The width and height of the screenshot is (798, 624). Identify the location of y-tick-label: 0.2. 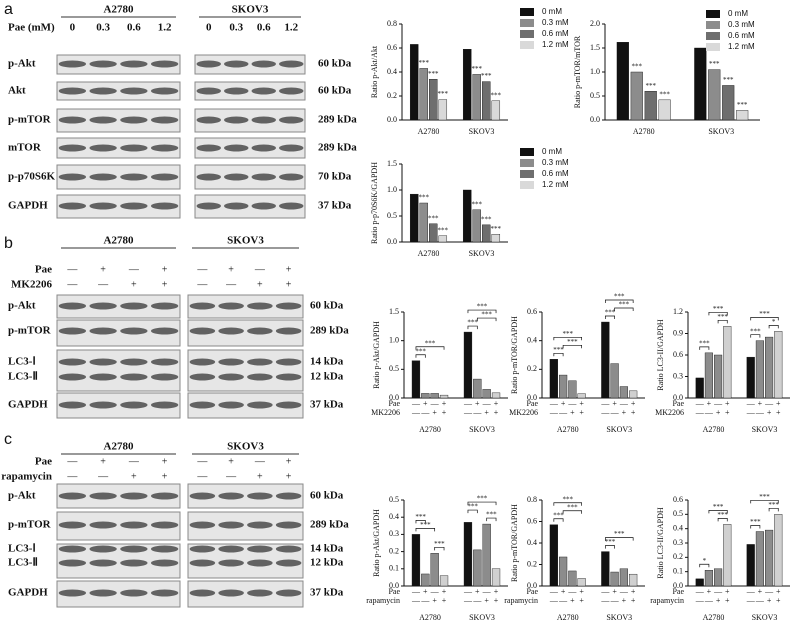
(532, 368).